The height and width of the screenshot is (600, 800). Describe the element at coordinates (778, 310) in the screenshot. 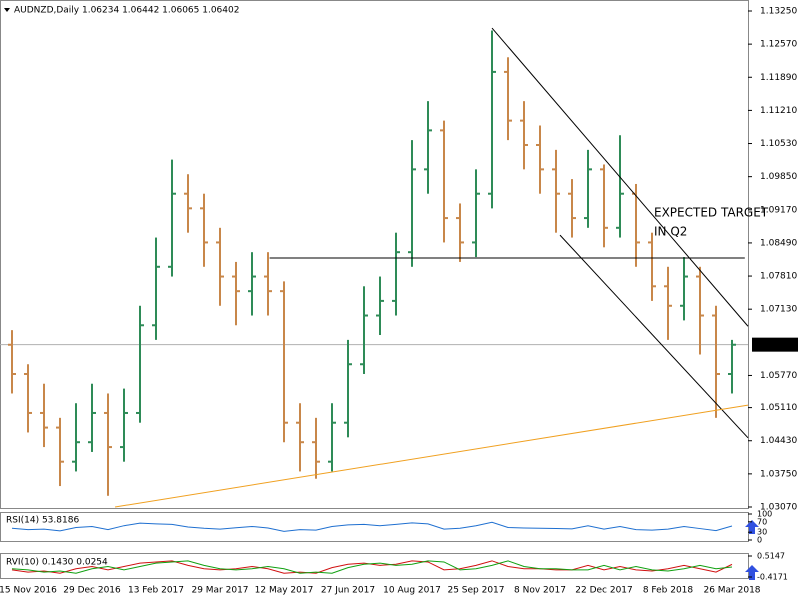

I see `y-tick-label: 1.07130` at that location.